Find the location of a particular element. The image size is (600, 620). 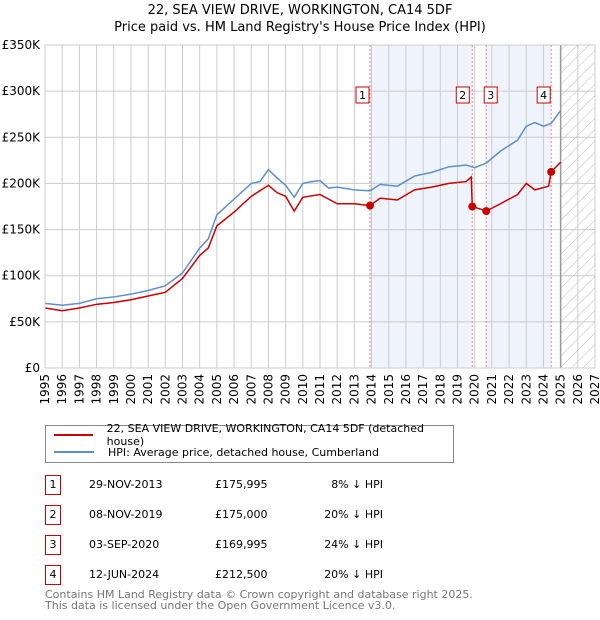

sale-label-box: 2 is located at coordinates (462, 95).